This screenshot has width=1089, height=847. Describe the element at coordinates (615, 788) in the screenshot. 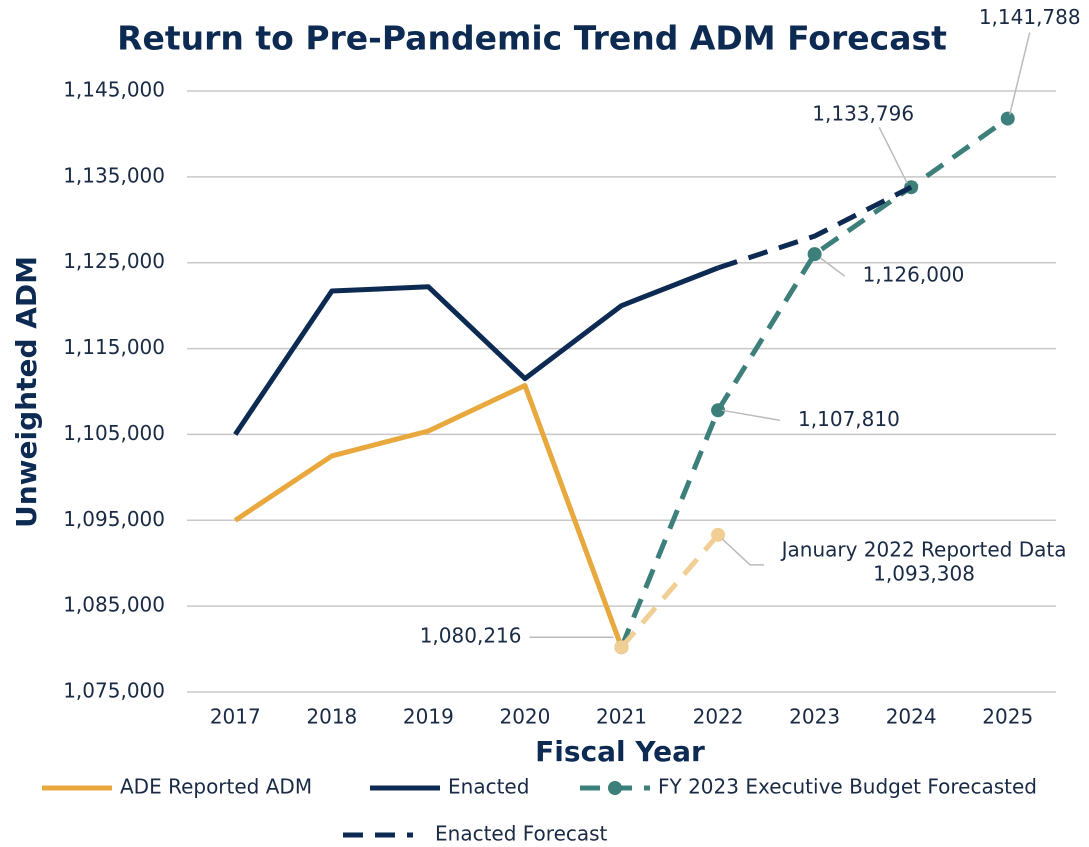

I see `legend-marker` at that location.